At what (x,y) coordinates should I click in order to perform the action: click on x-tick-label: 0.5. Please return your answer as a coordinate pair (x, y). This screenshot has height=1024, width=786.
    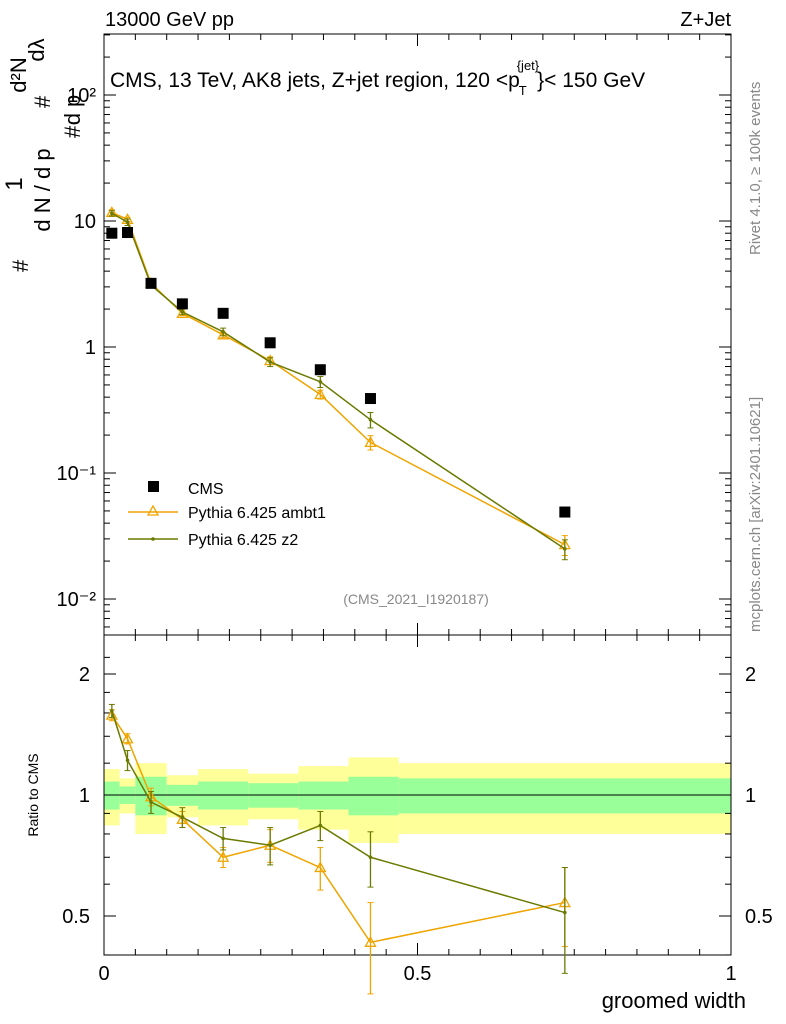
    Looking at the image, I should click on (418, 974).